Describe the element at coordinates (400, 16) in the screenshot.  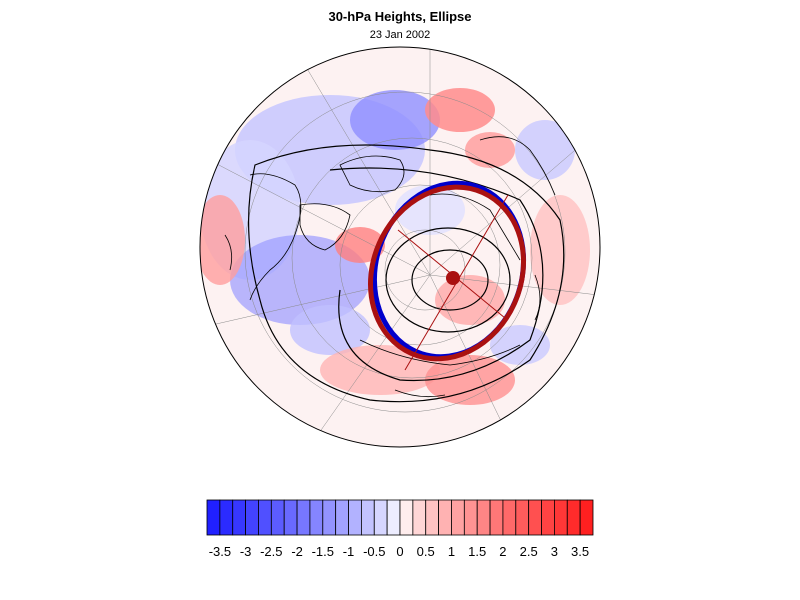
I see `map-title: 30-hPa Heights, Ellipse` at that location.